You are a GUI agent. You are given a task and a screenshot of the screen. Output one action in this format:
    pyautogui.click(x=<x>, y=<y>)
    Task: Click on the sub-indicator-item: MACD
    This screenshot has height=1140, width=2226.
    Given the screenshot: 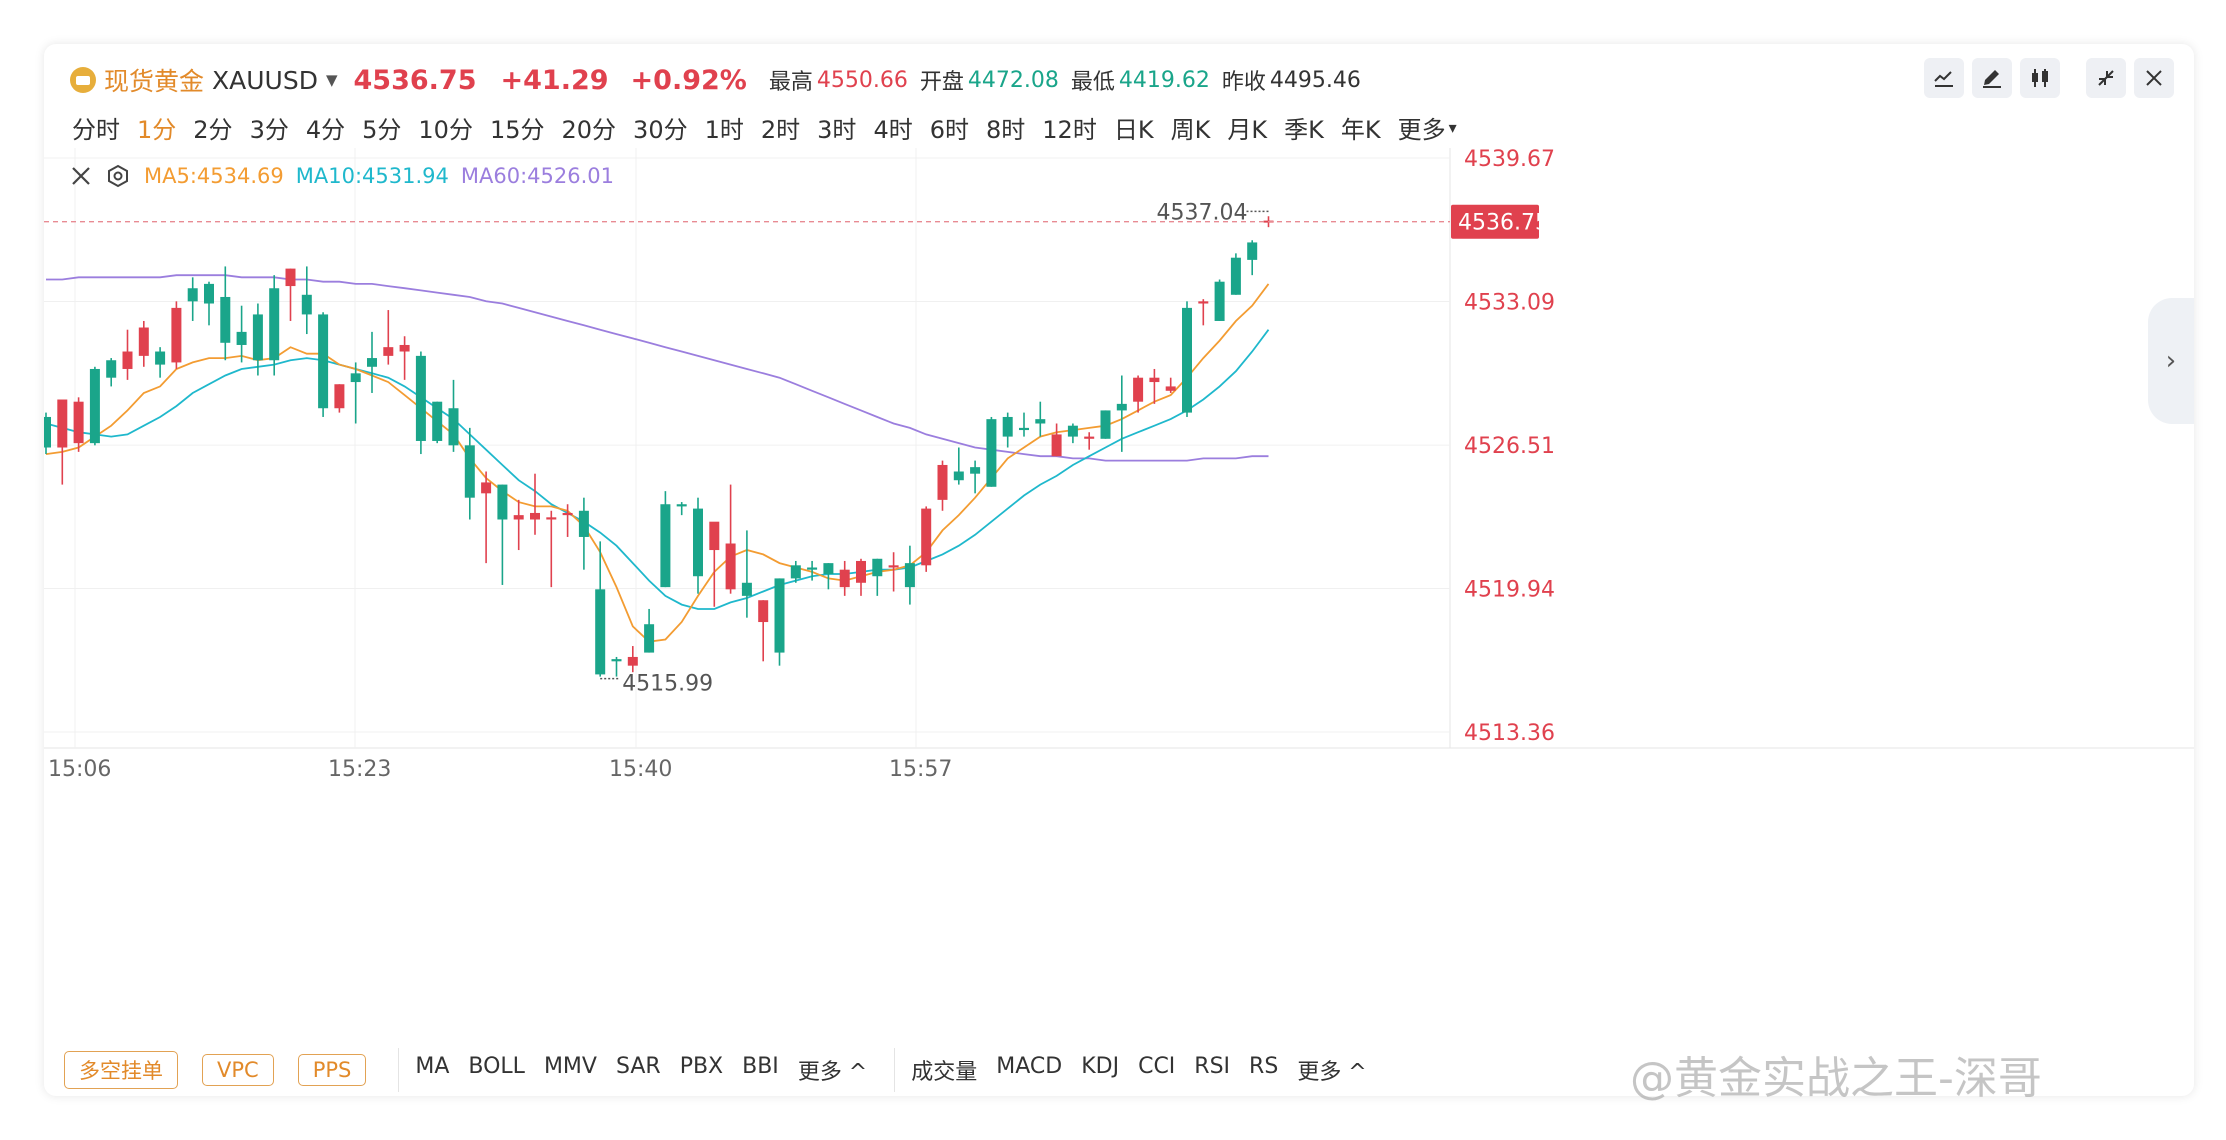 What is the action you would take?
    pyautogui.click(x=1029, y=1066)
    